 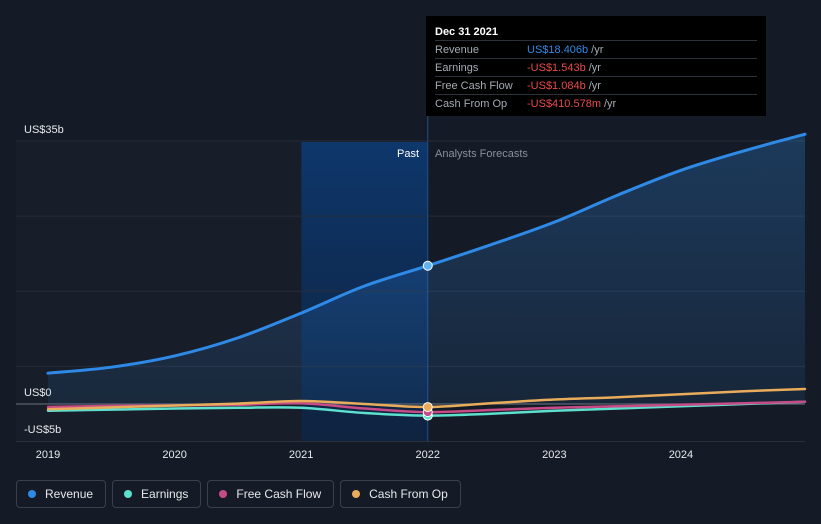 What do you see at coordinates (174, 455) in the screenshot?
I see `x-tick-label: 2020` at bounding box center [174, 455].